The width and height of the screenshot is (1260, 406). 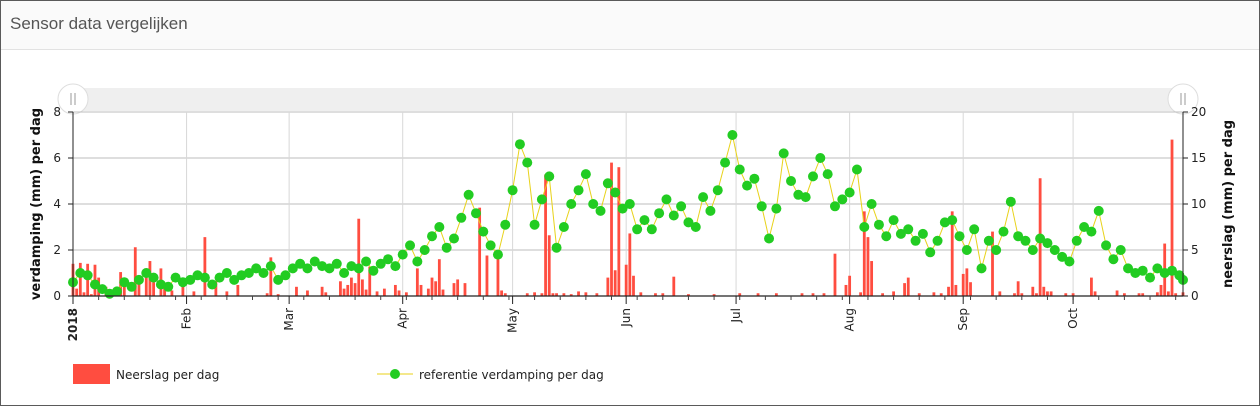 What do you see at coordinates (289, 319) in the screenshot?
I see `x-tick-label: Mar` at bounding box center [289, 319].